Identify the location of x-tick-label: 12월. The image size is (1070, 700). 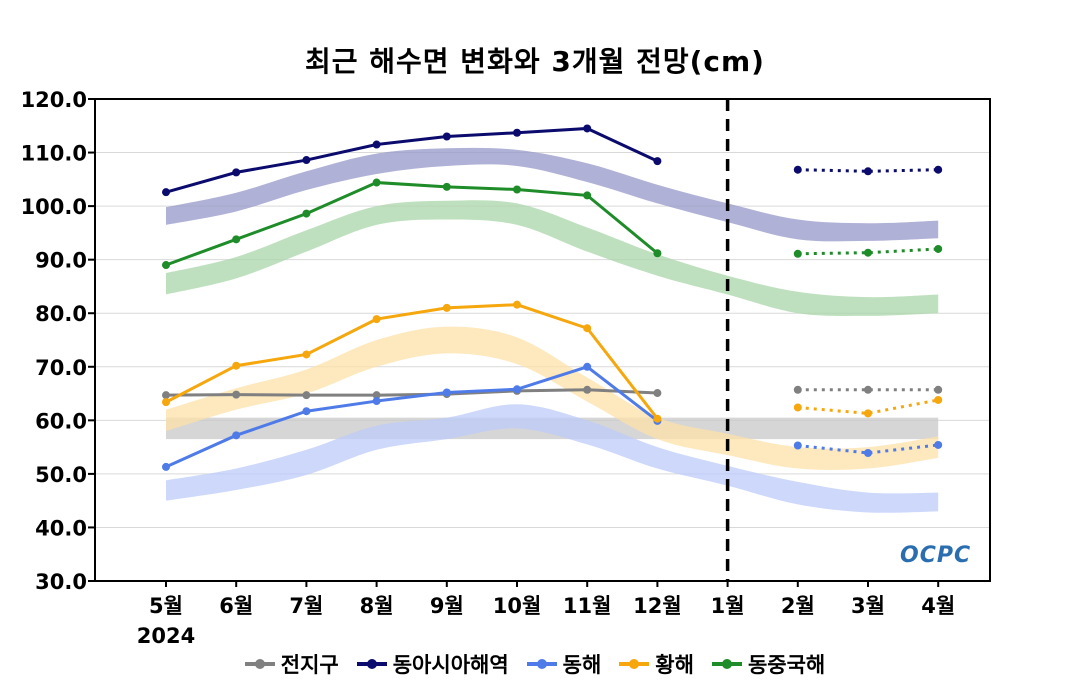
(657, 606).